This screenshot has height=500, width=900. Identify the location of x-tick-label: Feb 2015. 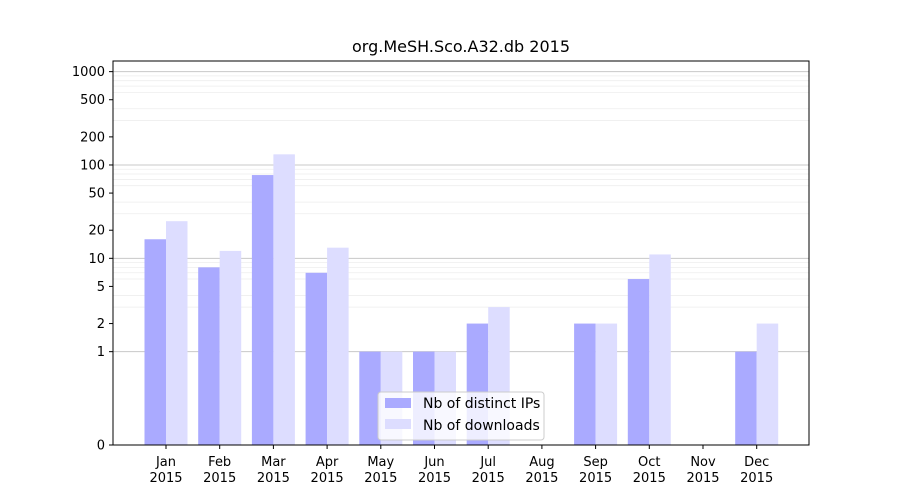
(219, 470).